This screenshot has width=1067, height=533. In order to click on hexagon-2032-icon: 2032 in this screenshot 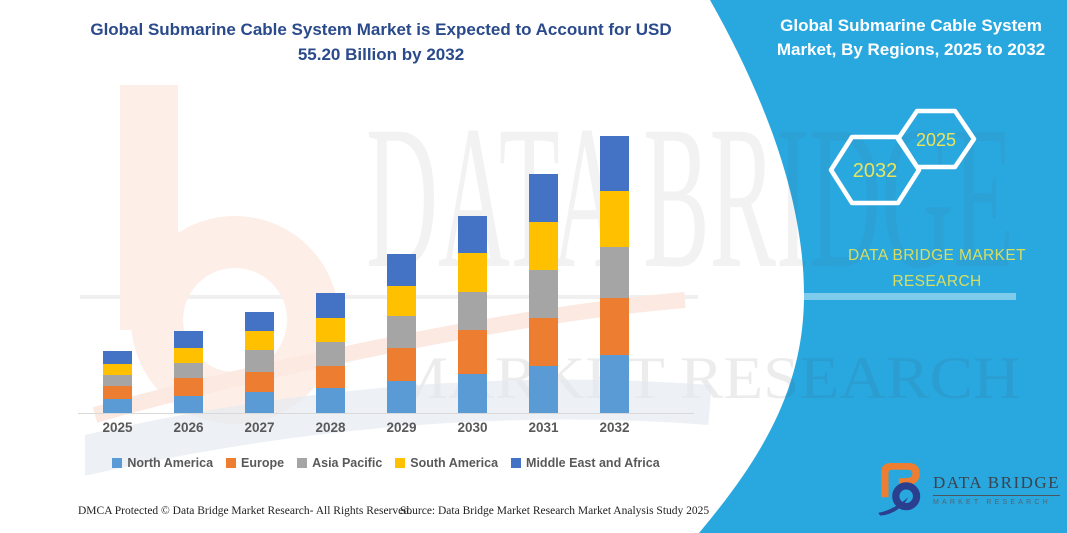, I will do `click(875, 170)`.